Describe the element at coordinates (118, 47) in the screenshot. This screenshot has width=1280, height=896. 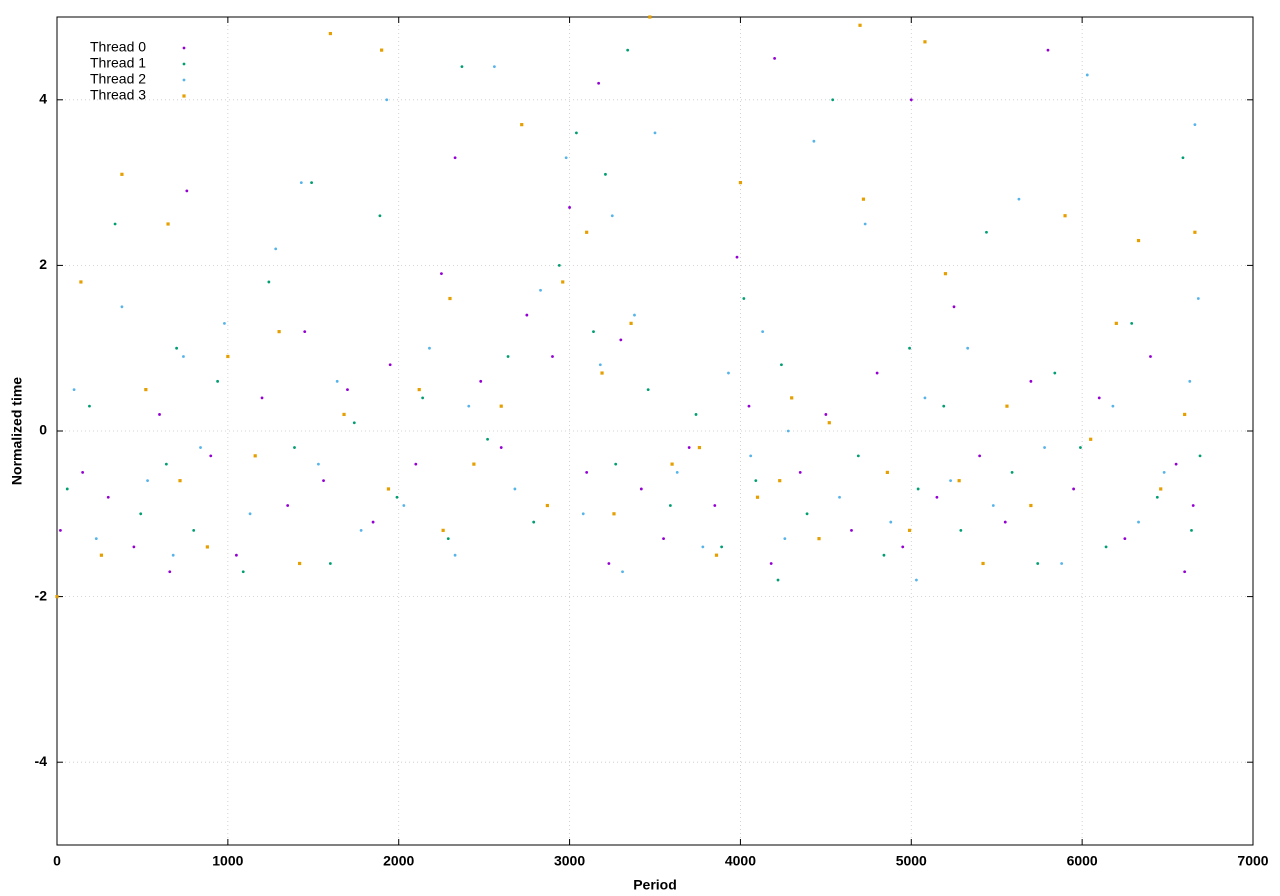
I see `legend-label: Thread 0` at that location.